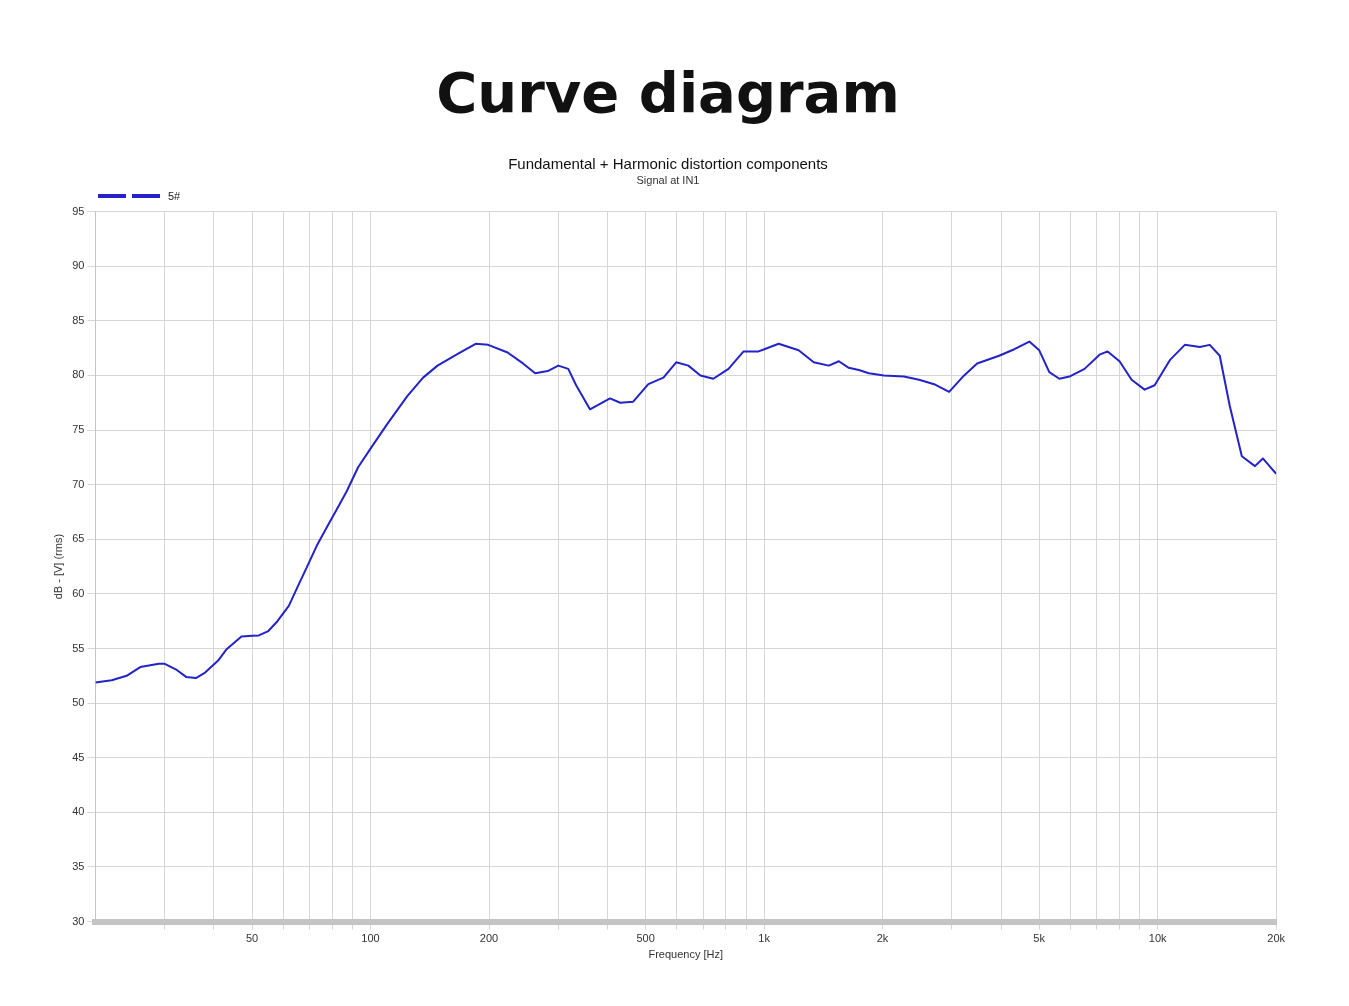 Image resolution: width=1349 pixels, height=1006 pixels. Describe the element at coordinates (78, 429) in the screenshot. I see `y-tick-label: 75` at that location.